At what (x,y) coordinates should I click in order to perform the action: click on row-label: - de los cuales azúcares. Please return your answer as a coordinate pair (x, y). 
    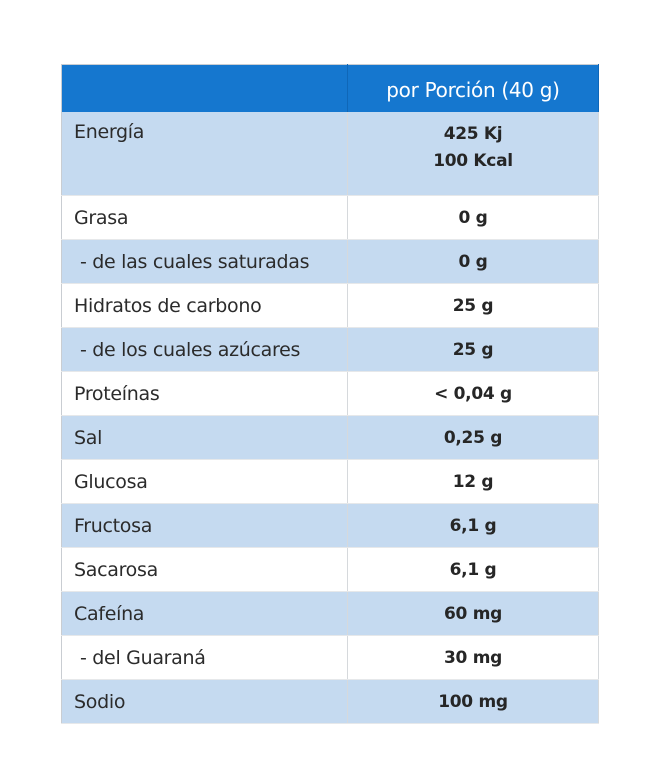
    Looking at the image, I should click on (204, 349).